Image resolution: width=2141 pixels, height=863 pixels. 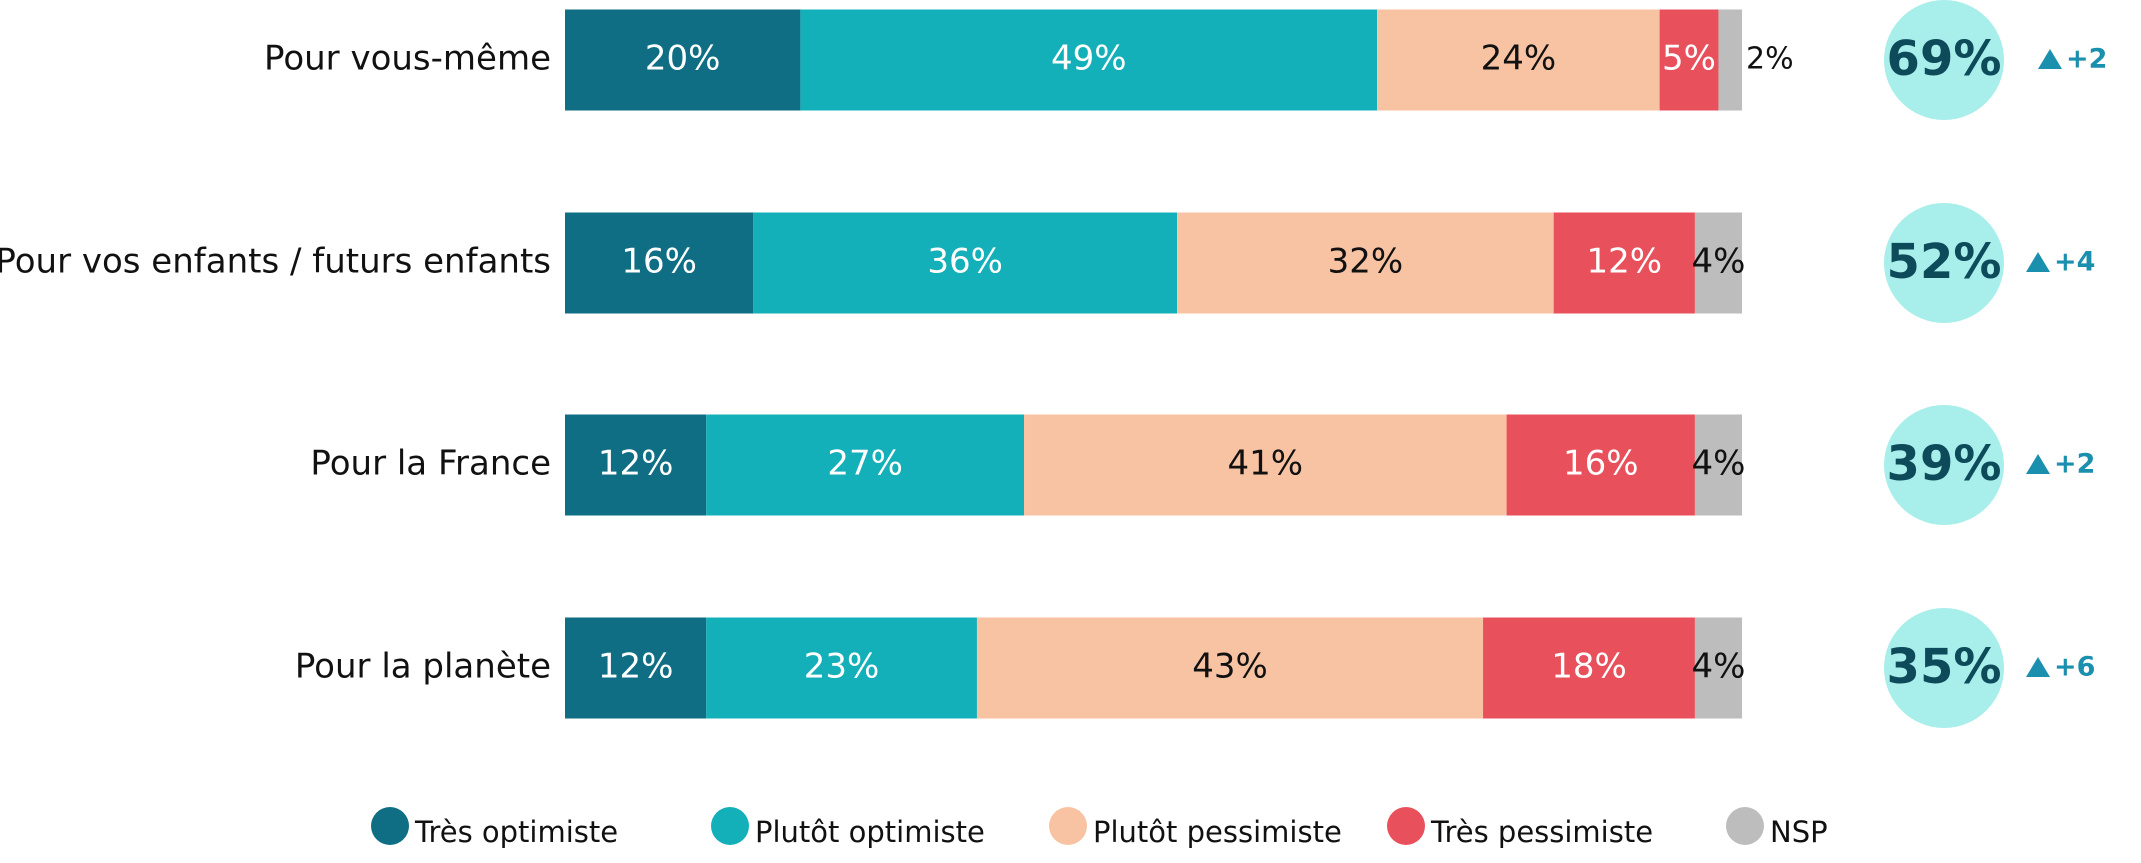 I want to click on value-label: 49%, so click(x=1089, y=59).